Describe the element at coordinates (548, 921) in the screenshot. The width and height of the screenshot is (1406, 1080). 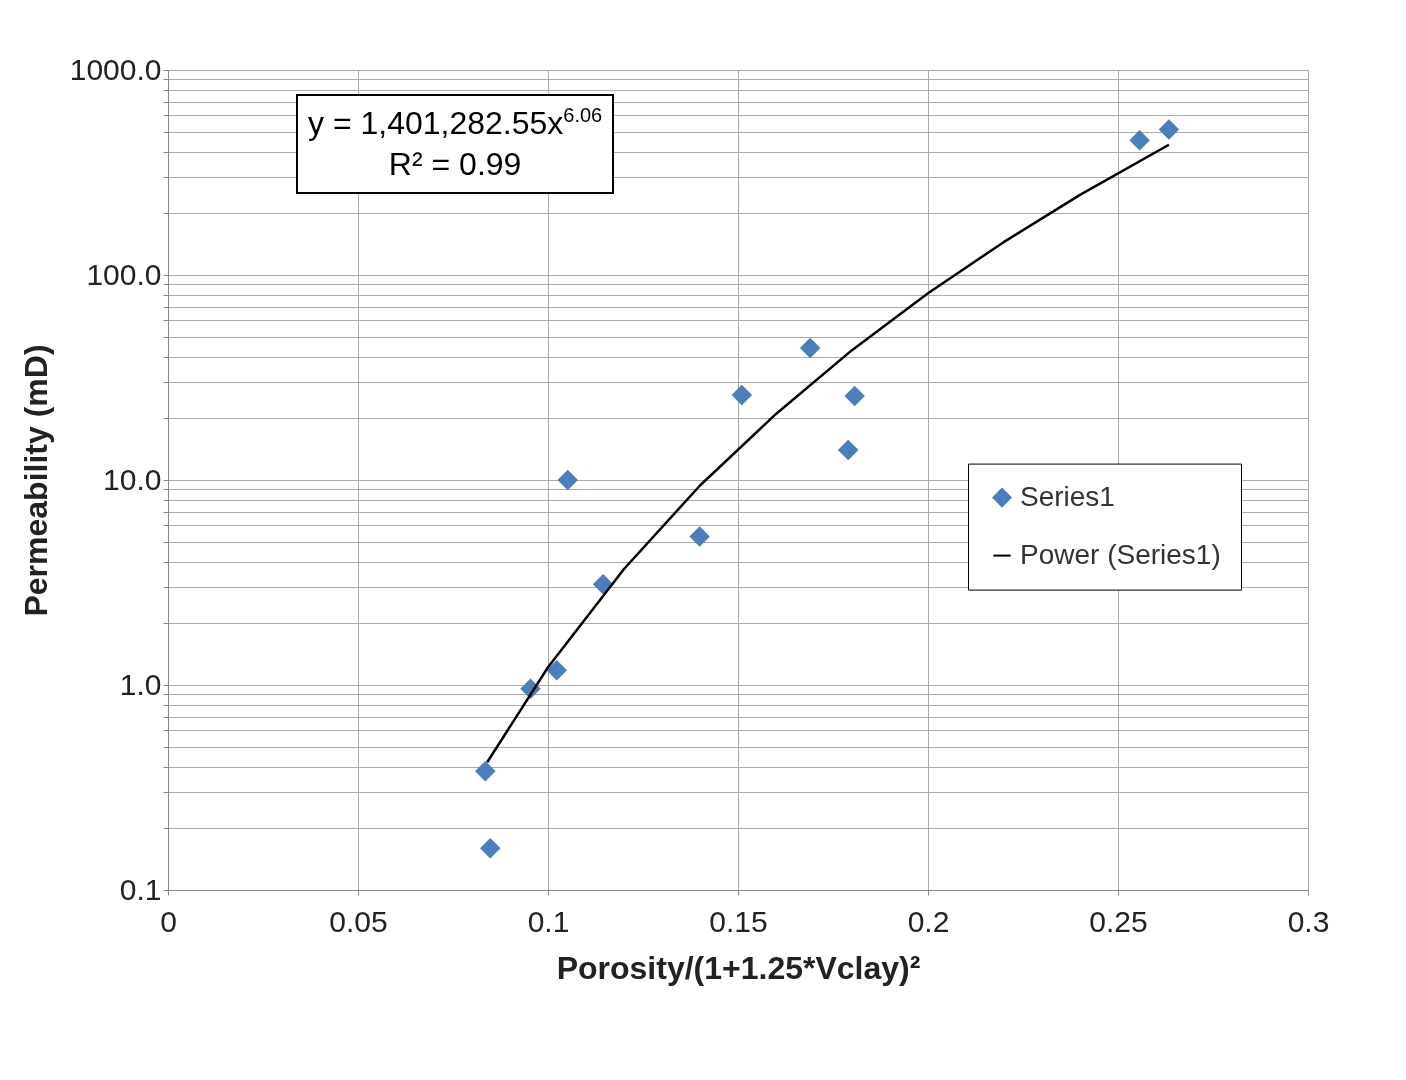
I see `x-tick-label: 0.1` at that location.